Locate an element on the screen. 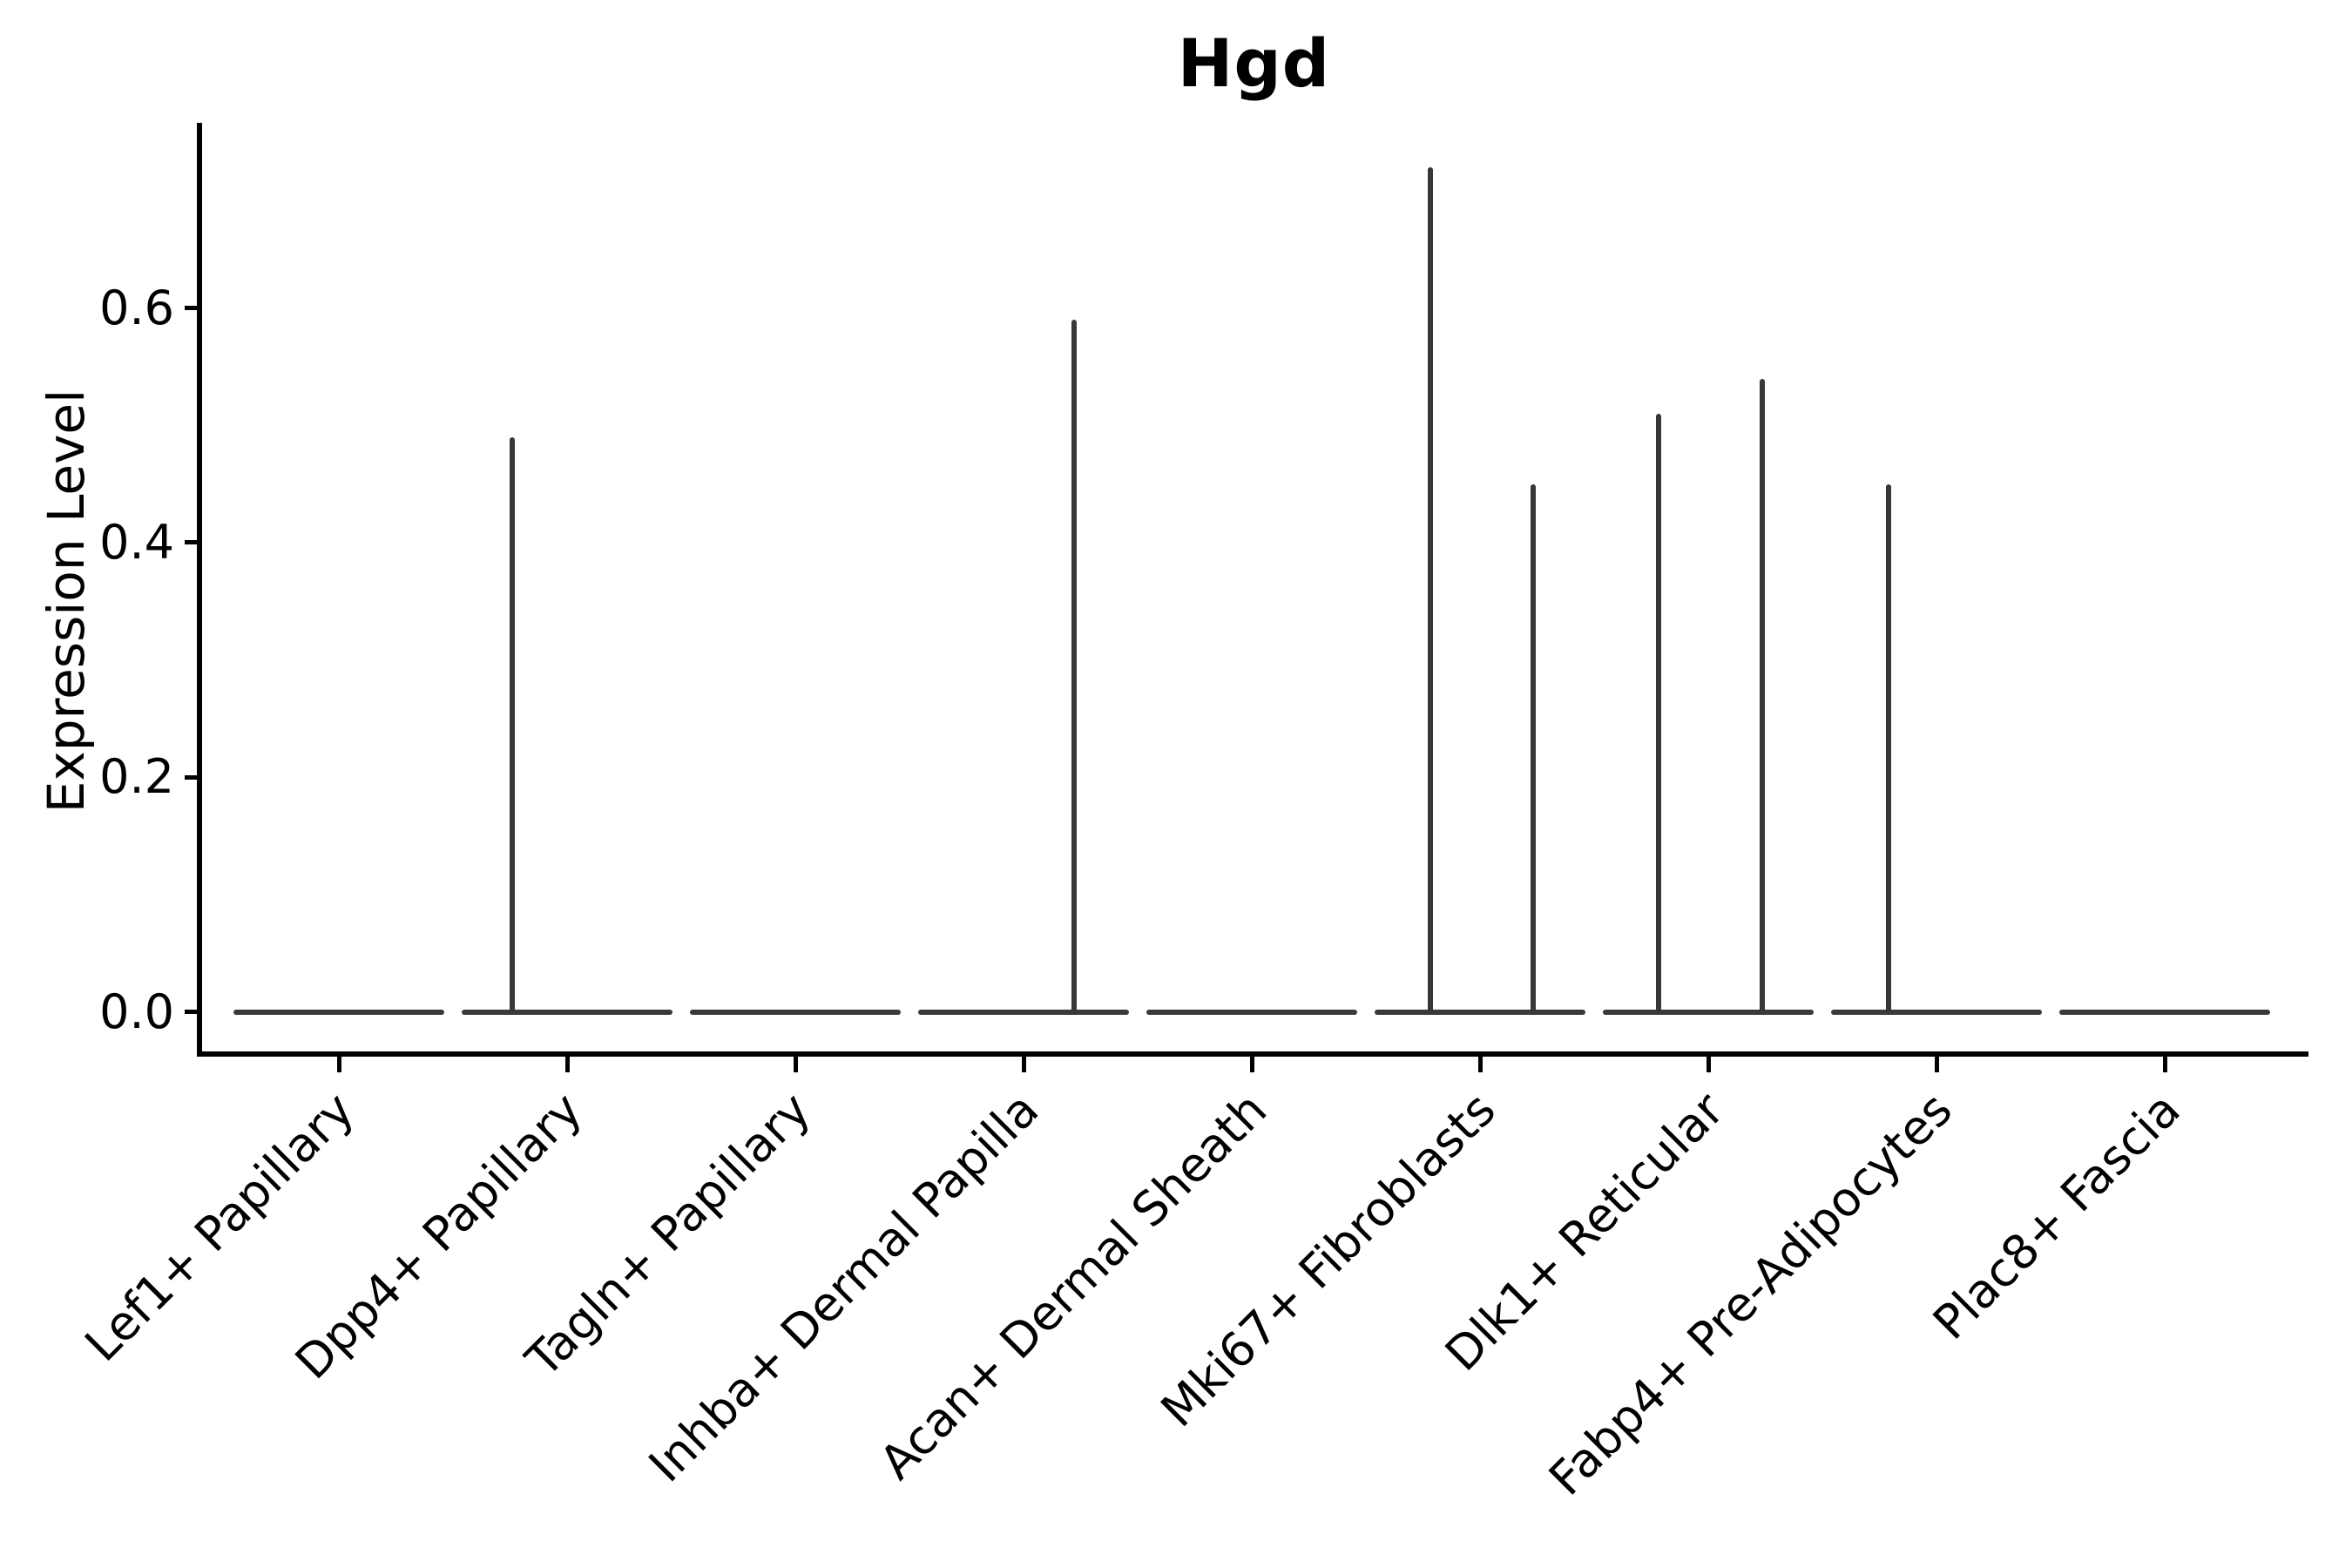  y-axis-spine is located at coordinates (199, 590).